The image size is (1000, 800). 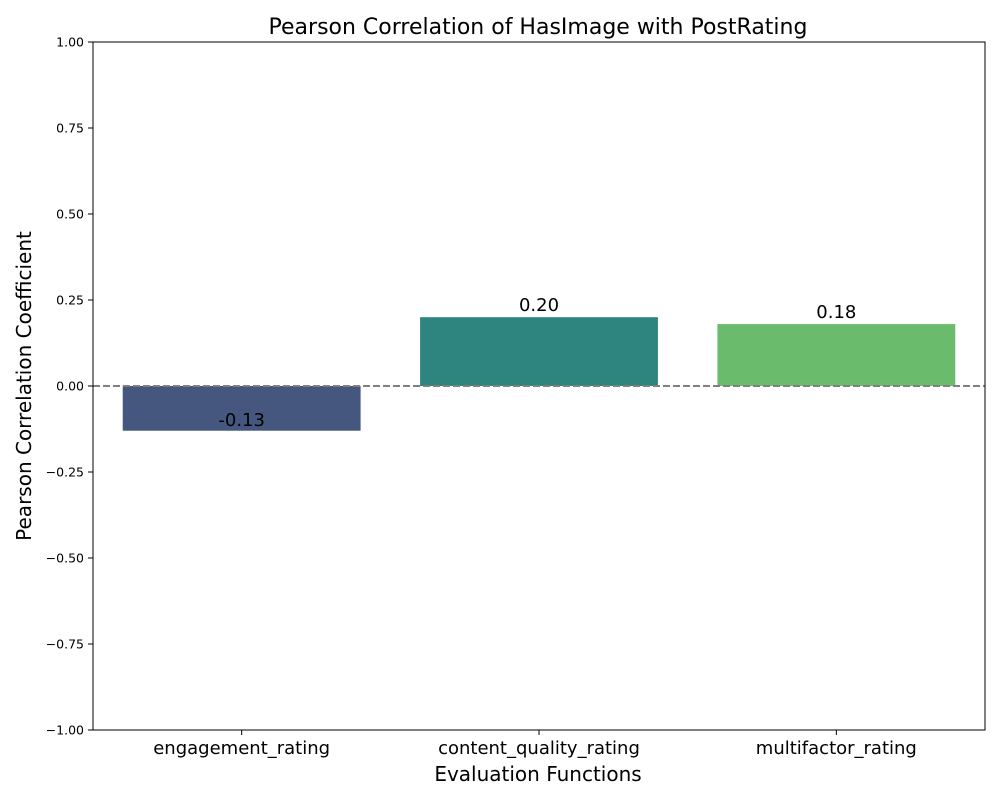 I want to click on y-tick-label: 0.25, so click(x=70, y=300).